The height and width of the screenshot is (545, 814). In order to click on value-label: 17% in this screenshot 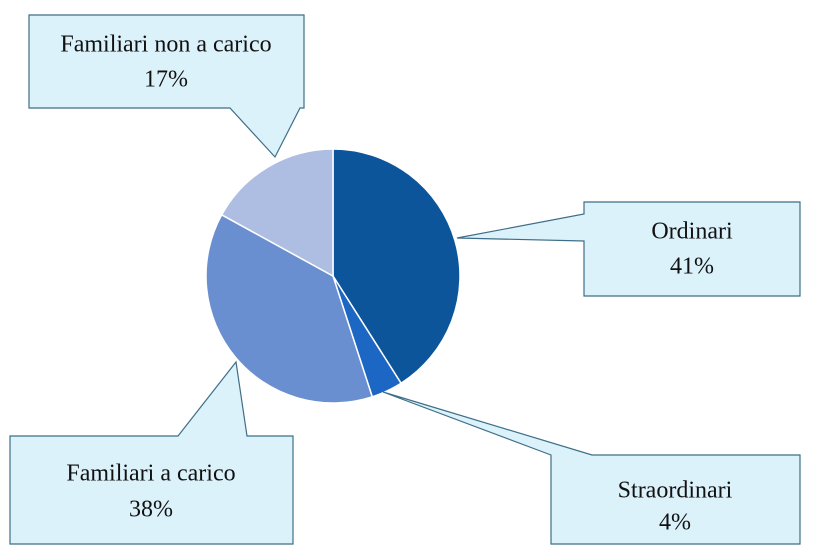, I will do `click(166, 80)`.